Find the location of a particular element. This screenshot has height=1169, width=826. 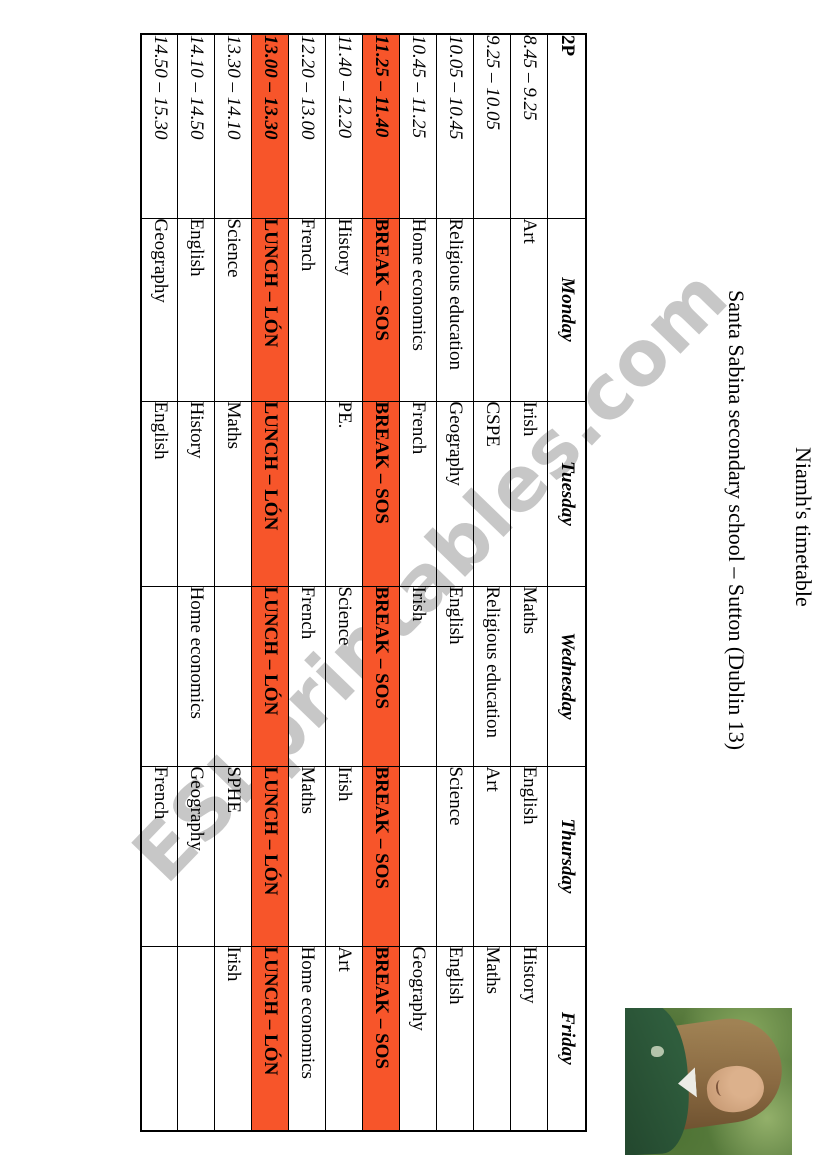

time-cell: 14.10 – 14.50 is located at coordinates (196, 126).